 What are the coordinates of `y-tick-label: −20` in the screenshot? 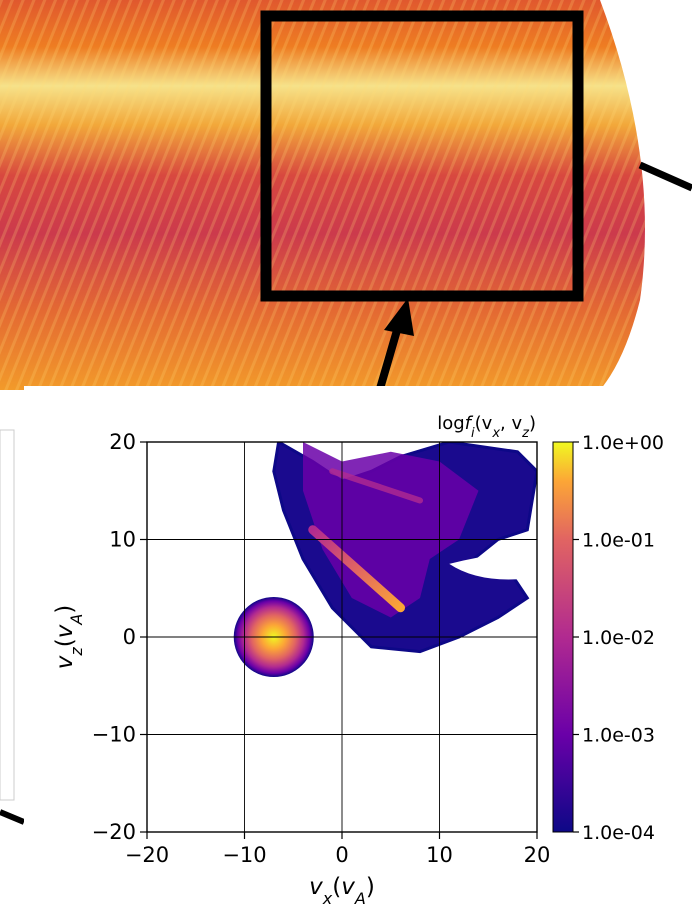 It's located at (114, 832).